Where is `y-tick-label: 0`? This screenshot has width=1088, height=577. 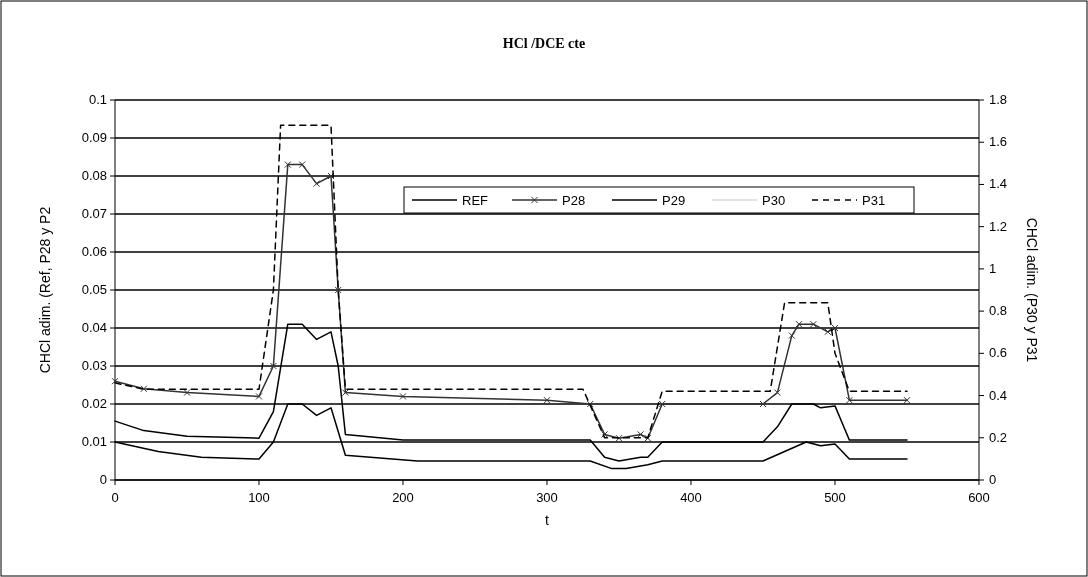
y-tick-label: 0 is located at coordinates (103, 479).